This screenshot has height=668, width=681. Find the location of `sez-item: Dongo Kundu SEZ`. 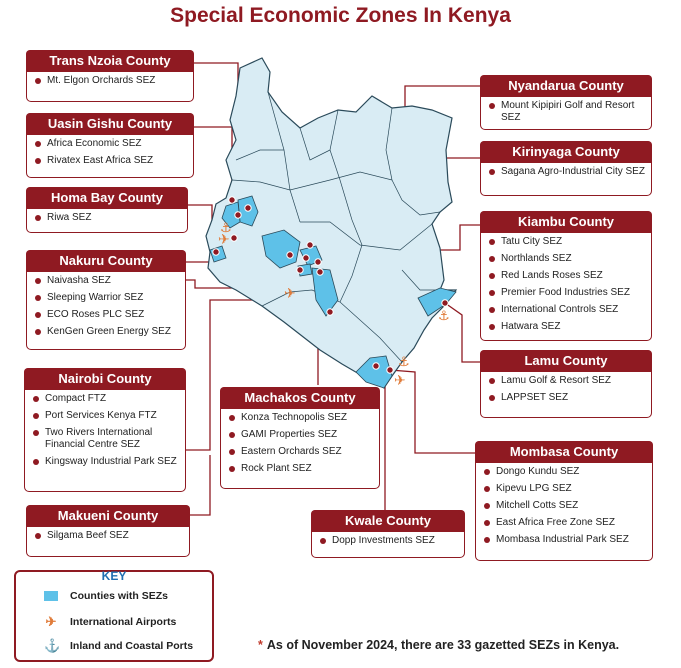

sez-item: Dongo Kundu SEZ is located at coordinates (566, 472).